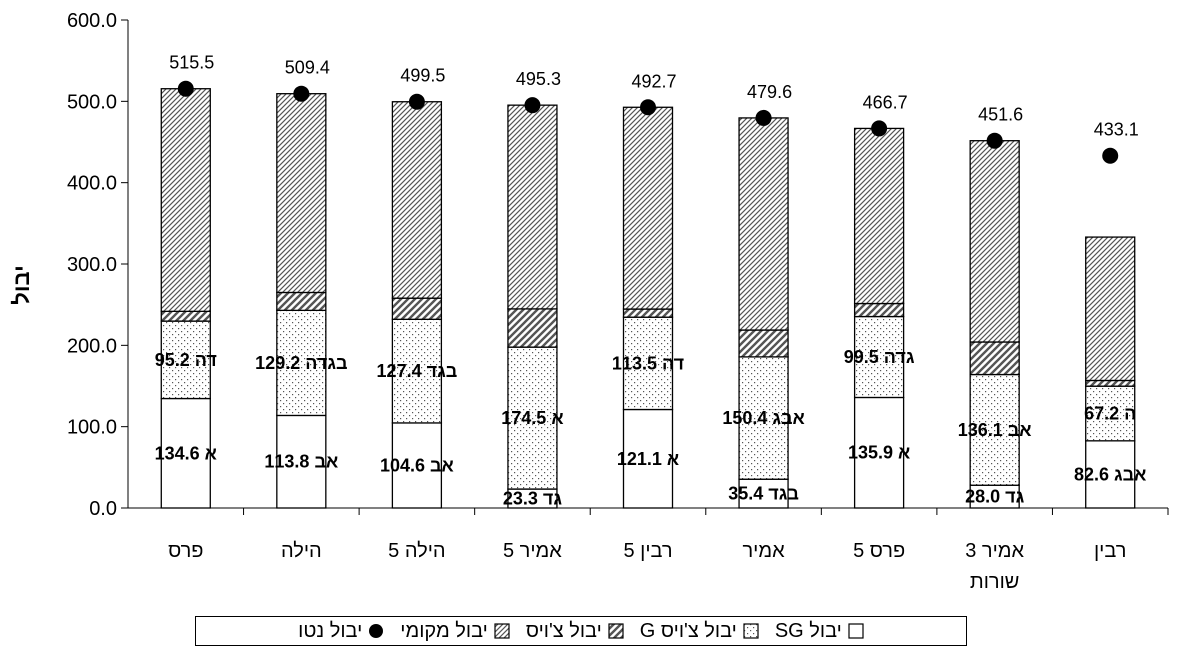 Image resolution: width=1184 pixels, height=649 pixels. What do you see at coordinates (1116, 130) in the screenshot?
I see `net-yield-label: 433.1` at bounding box center [1116, 130].